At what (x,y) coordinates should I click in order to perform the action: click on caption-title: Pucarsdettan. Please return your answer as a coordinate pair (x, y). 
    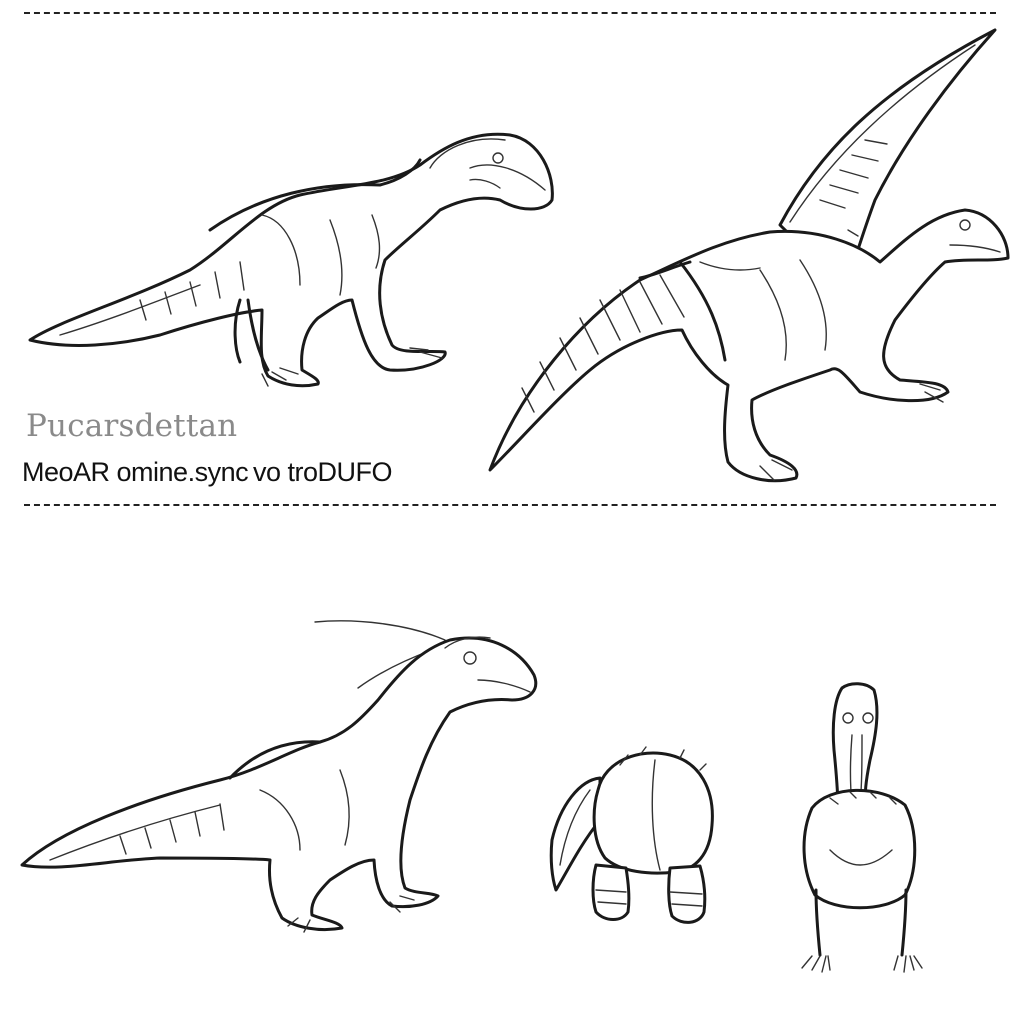
    Looking at the image, I should click on (132, 426).